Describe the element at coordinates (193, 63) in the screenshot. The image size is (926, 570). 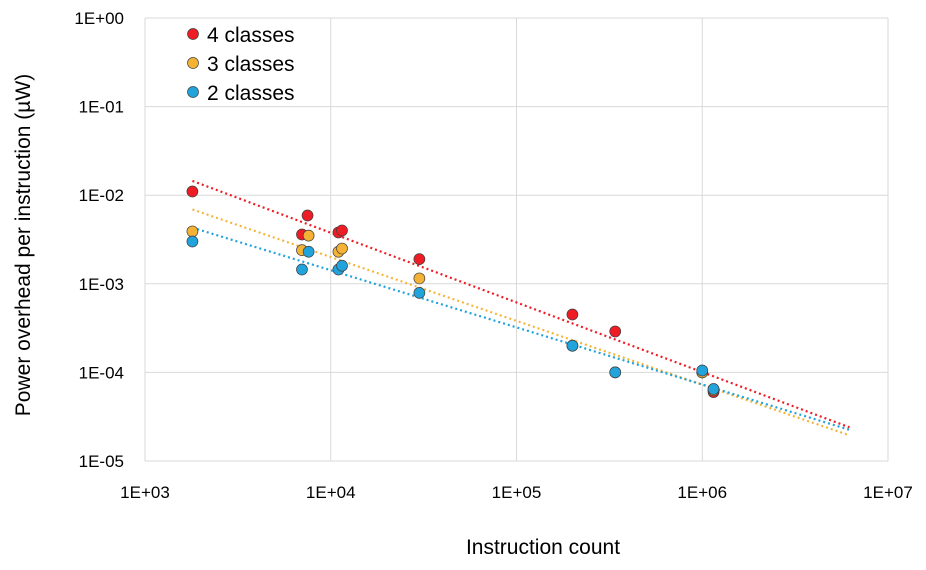
I see `legend-marker-3-classes` at that location.